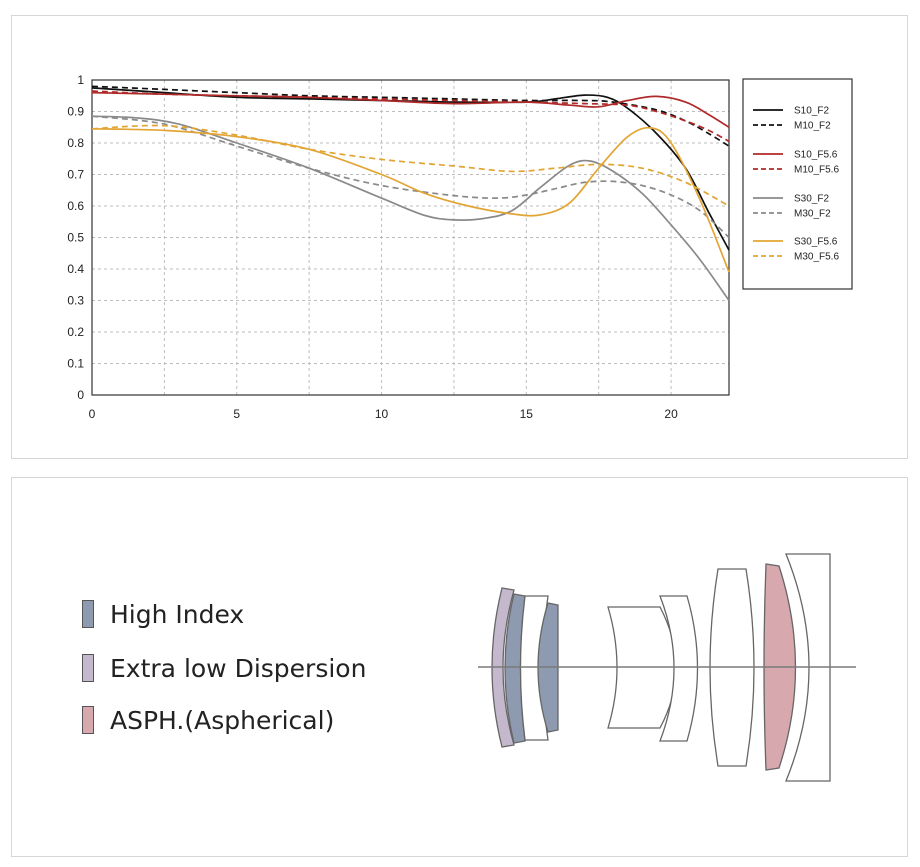 This screenshot has height=867, width=920. What do you see at coordinates (75, 269) in the screenshot?
I see `y-tick-label: 0.4` at bounding box center [75, 269].